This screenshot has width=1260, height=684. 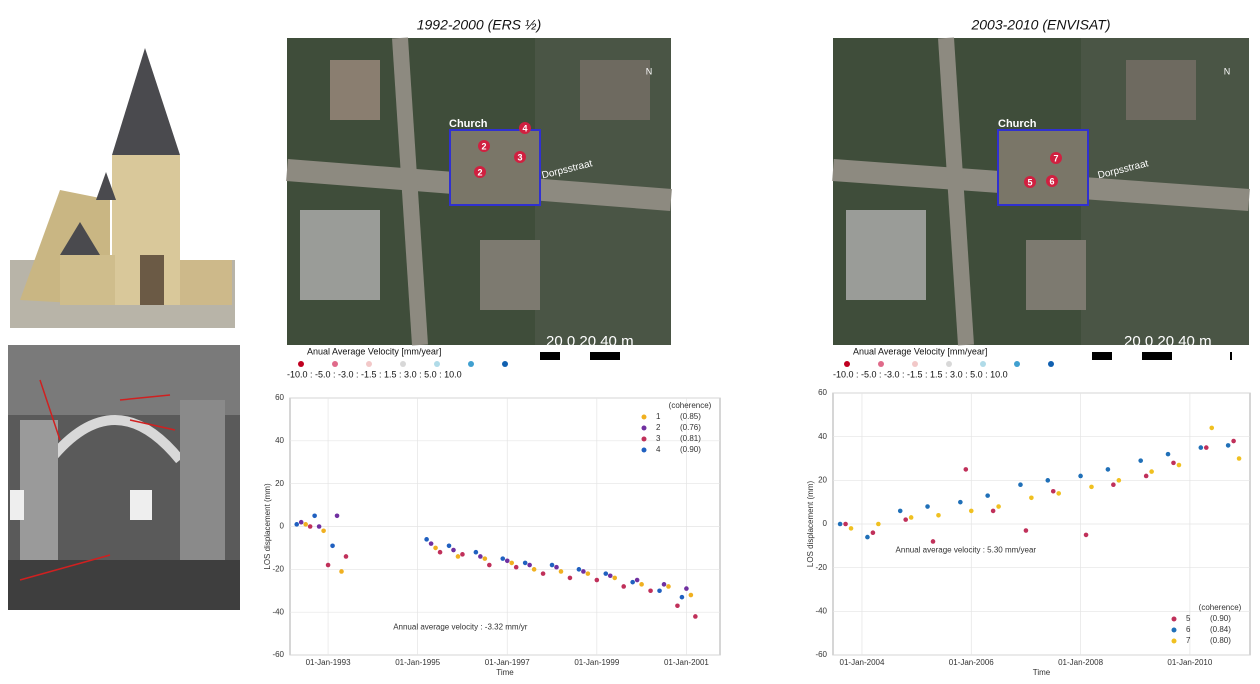 What do you see at coordinates (122, 184) in the screenshot?
I see `church-exterior-photo` at bounding box center [122, 184].